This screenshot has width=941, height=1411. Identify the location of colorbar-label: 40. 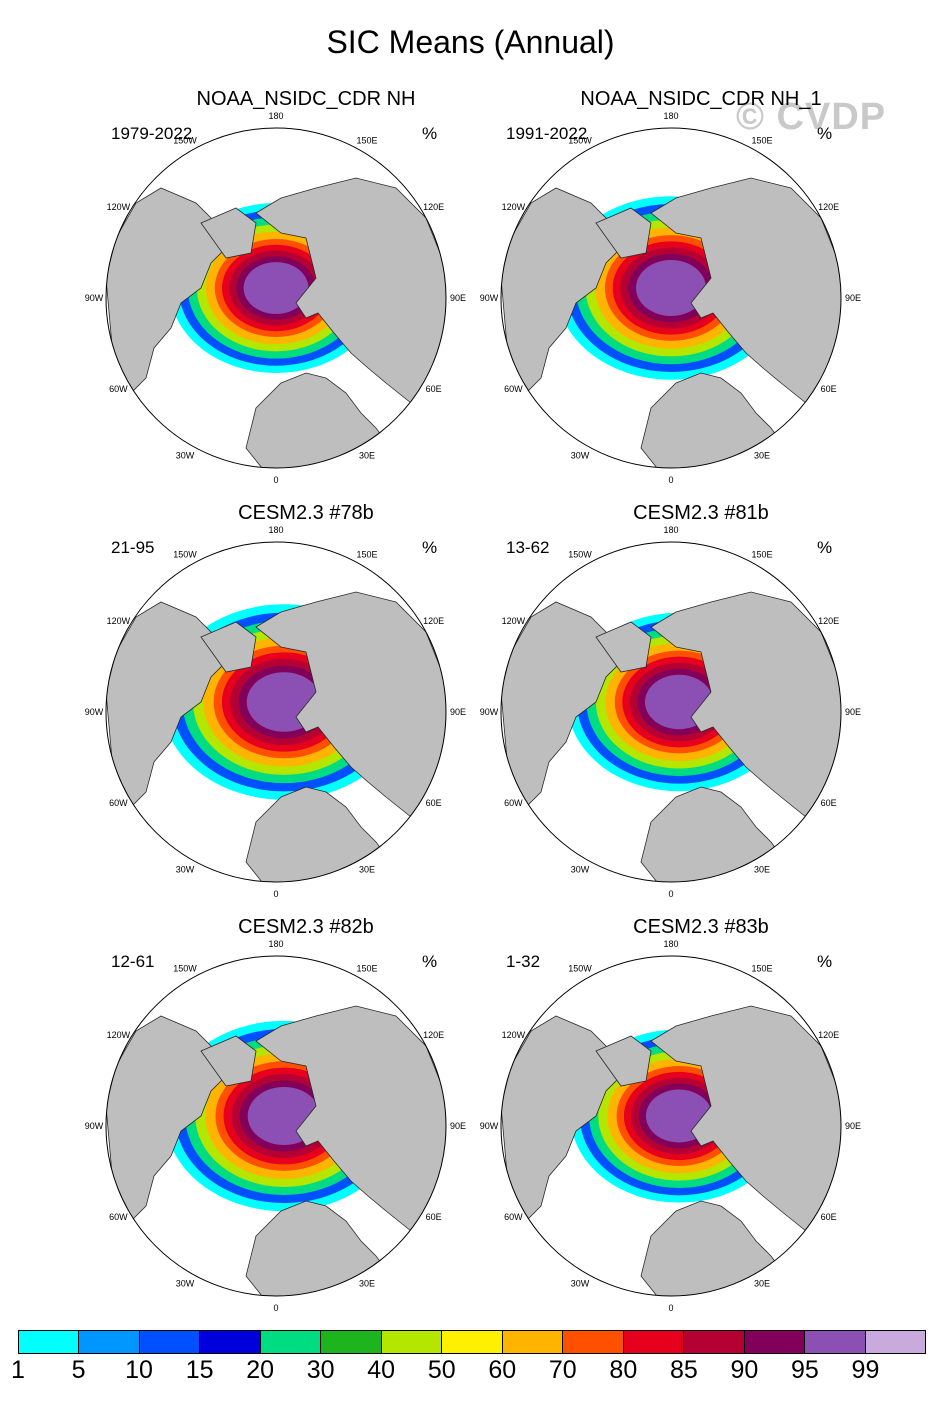
(381, 1370).